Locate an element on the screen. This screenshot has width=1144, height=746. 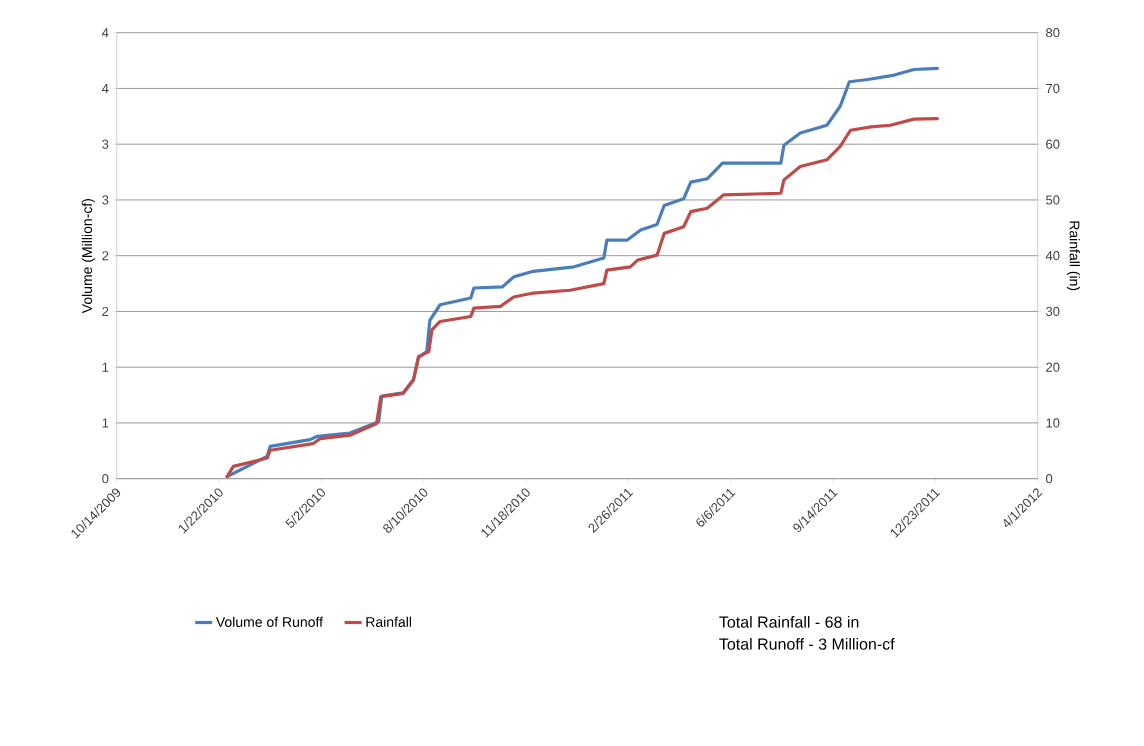
y2-tick-label: 60 is located at coordinates (1053, 144).